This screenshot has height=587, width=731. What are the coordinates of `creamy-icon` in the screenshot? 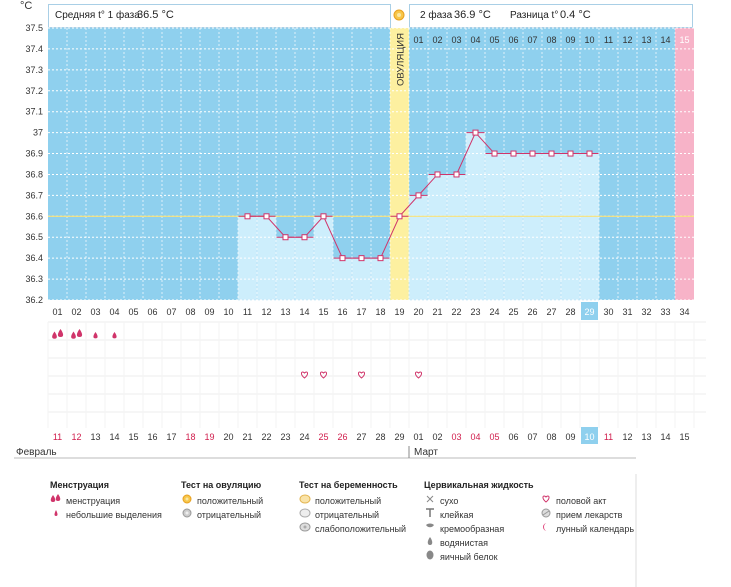 It's located at (430, 528).